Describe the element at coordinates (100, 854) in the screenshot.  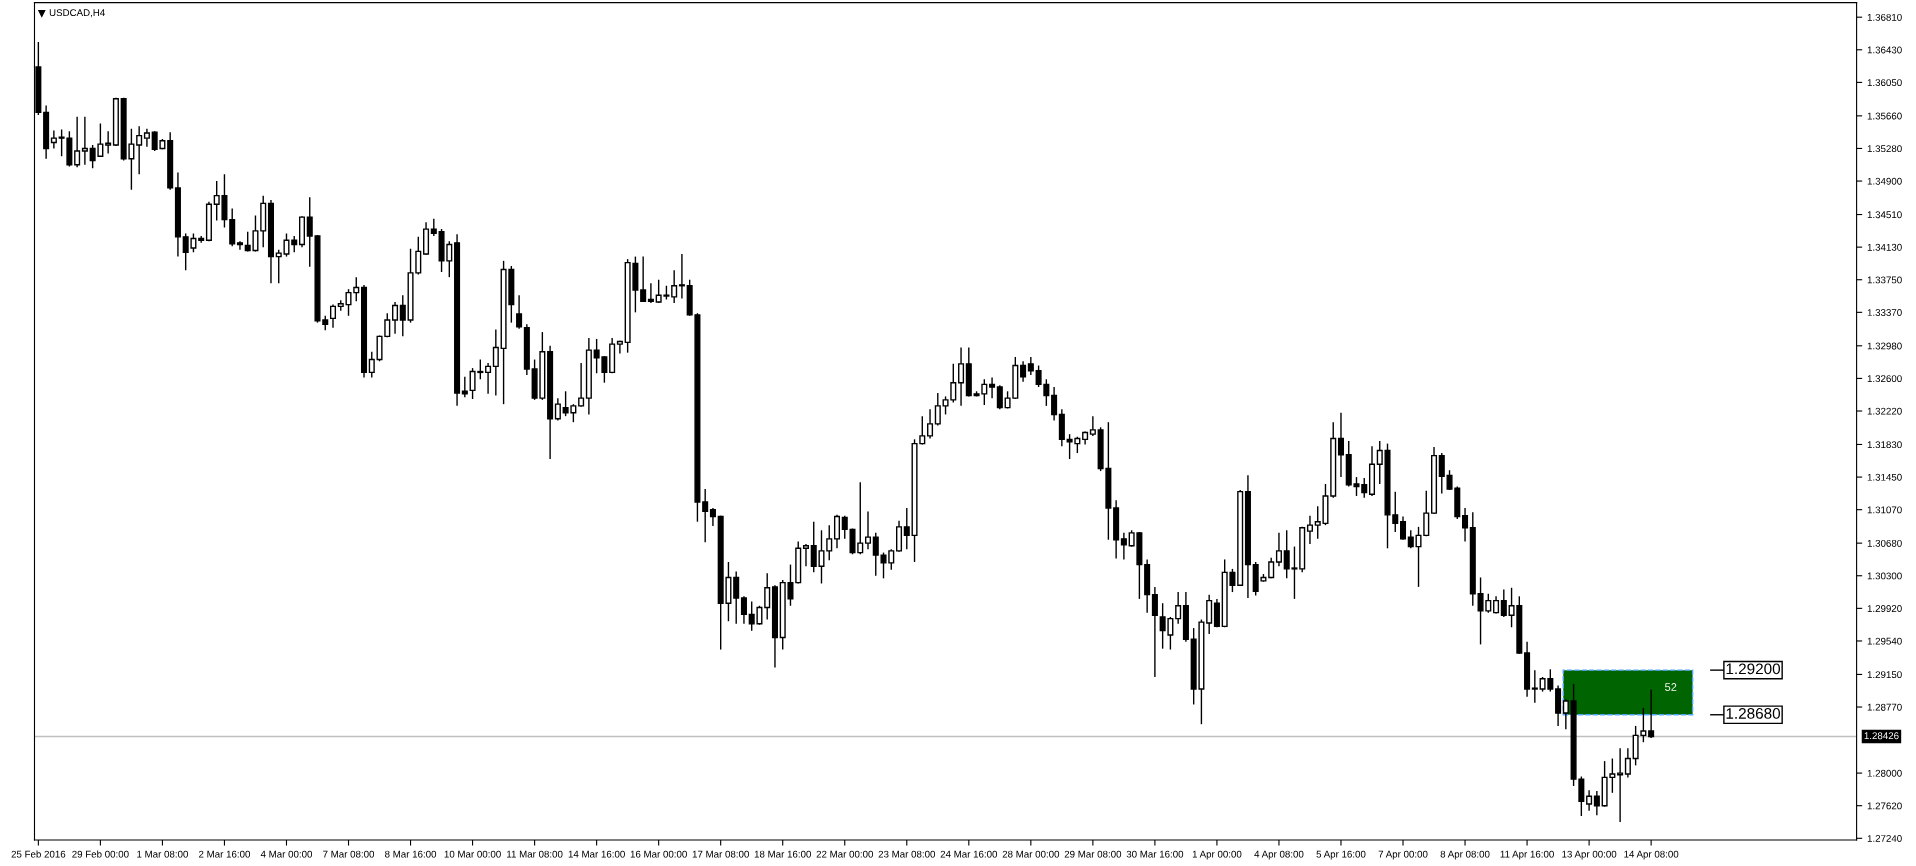
I see `x-tick-label: 29 Feb 00:00` at that location.